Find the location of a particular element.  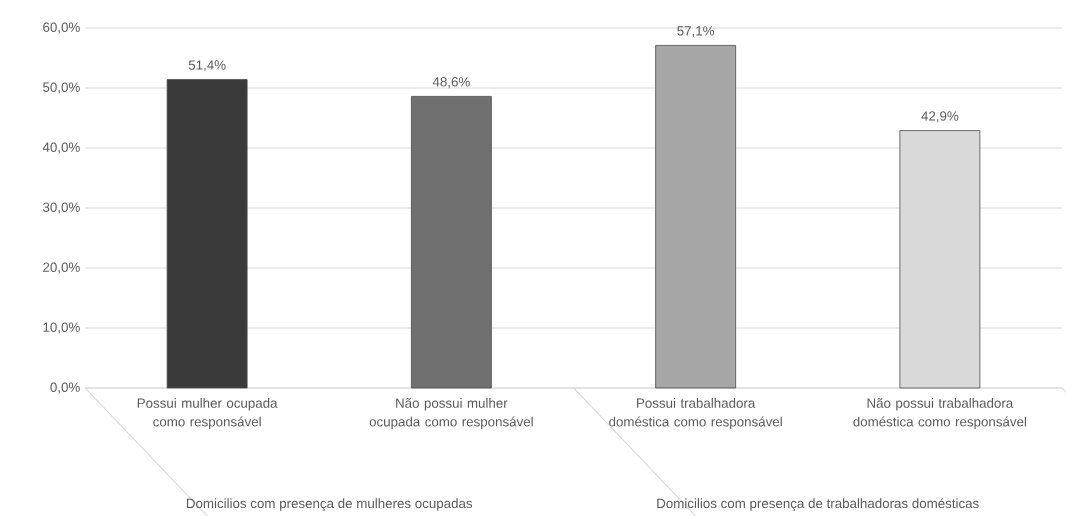

x-tick-label: Possui mulher ocupada como responsável is located at coordinates (207, 414).